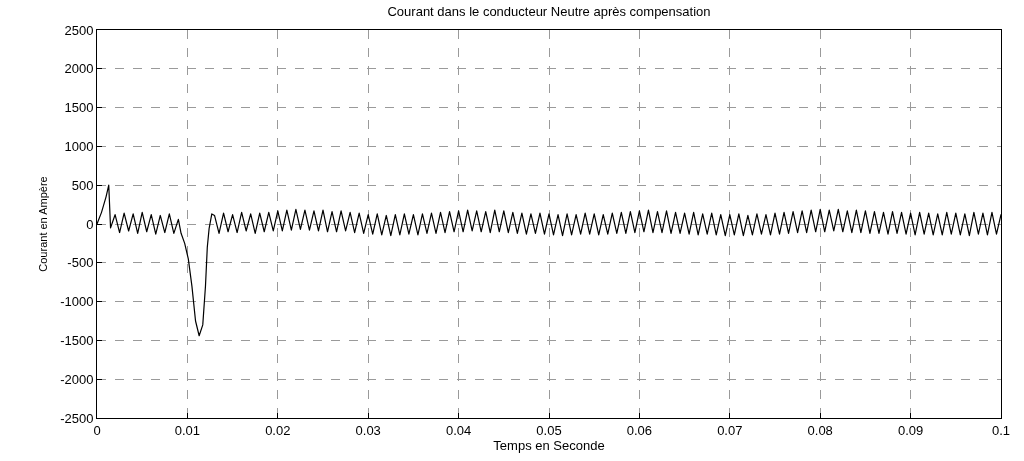 Image resolution: width=1024 pixels, height=461 pixels. I want to click on y-tick-label: 2000, so click(79, 69).